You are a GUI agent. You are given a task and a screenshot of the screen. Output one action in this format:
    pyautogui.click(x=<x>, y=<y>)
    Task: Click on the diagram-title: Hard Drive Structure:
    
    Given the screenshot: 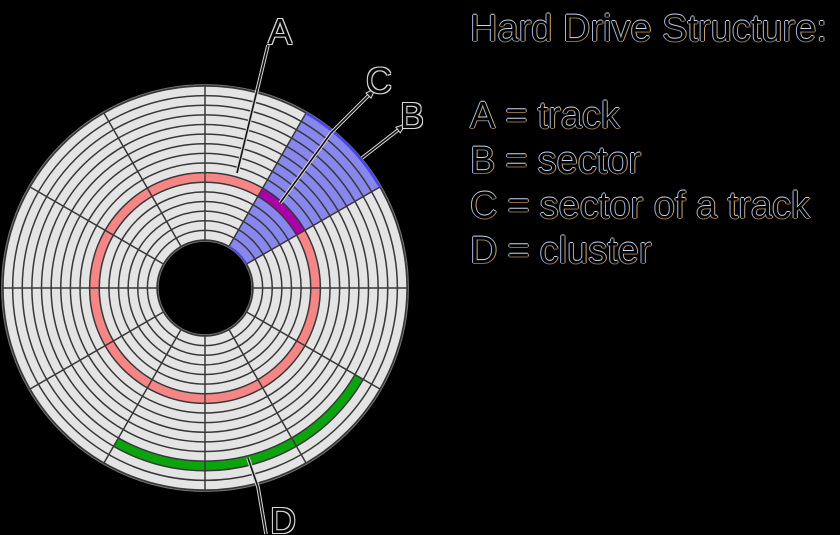 What is the action you would take?
    pyautogui.click(x=648, y=29)
    